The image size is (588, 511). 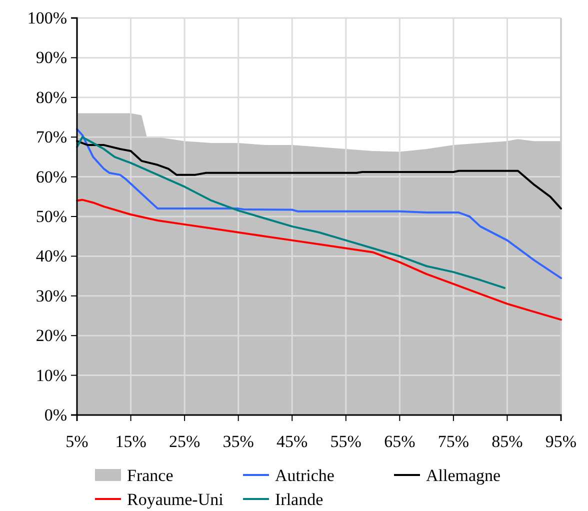 What do you see at coordinates (454, 442) in the screenshot?
I see `x-tick-label: 75%` at bounding box center [454, 442].